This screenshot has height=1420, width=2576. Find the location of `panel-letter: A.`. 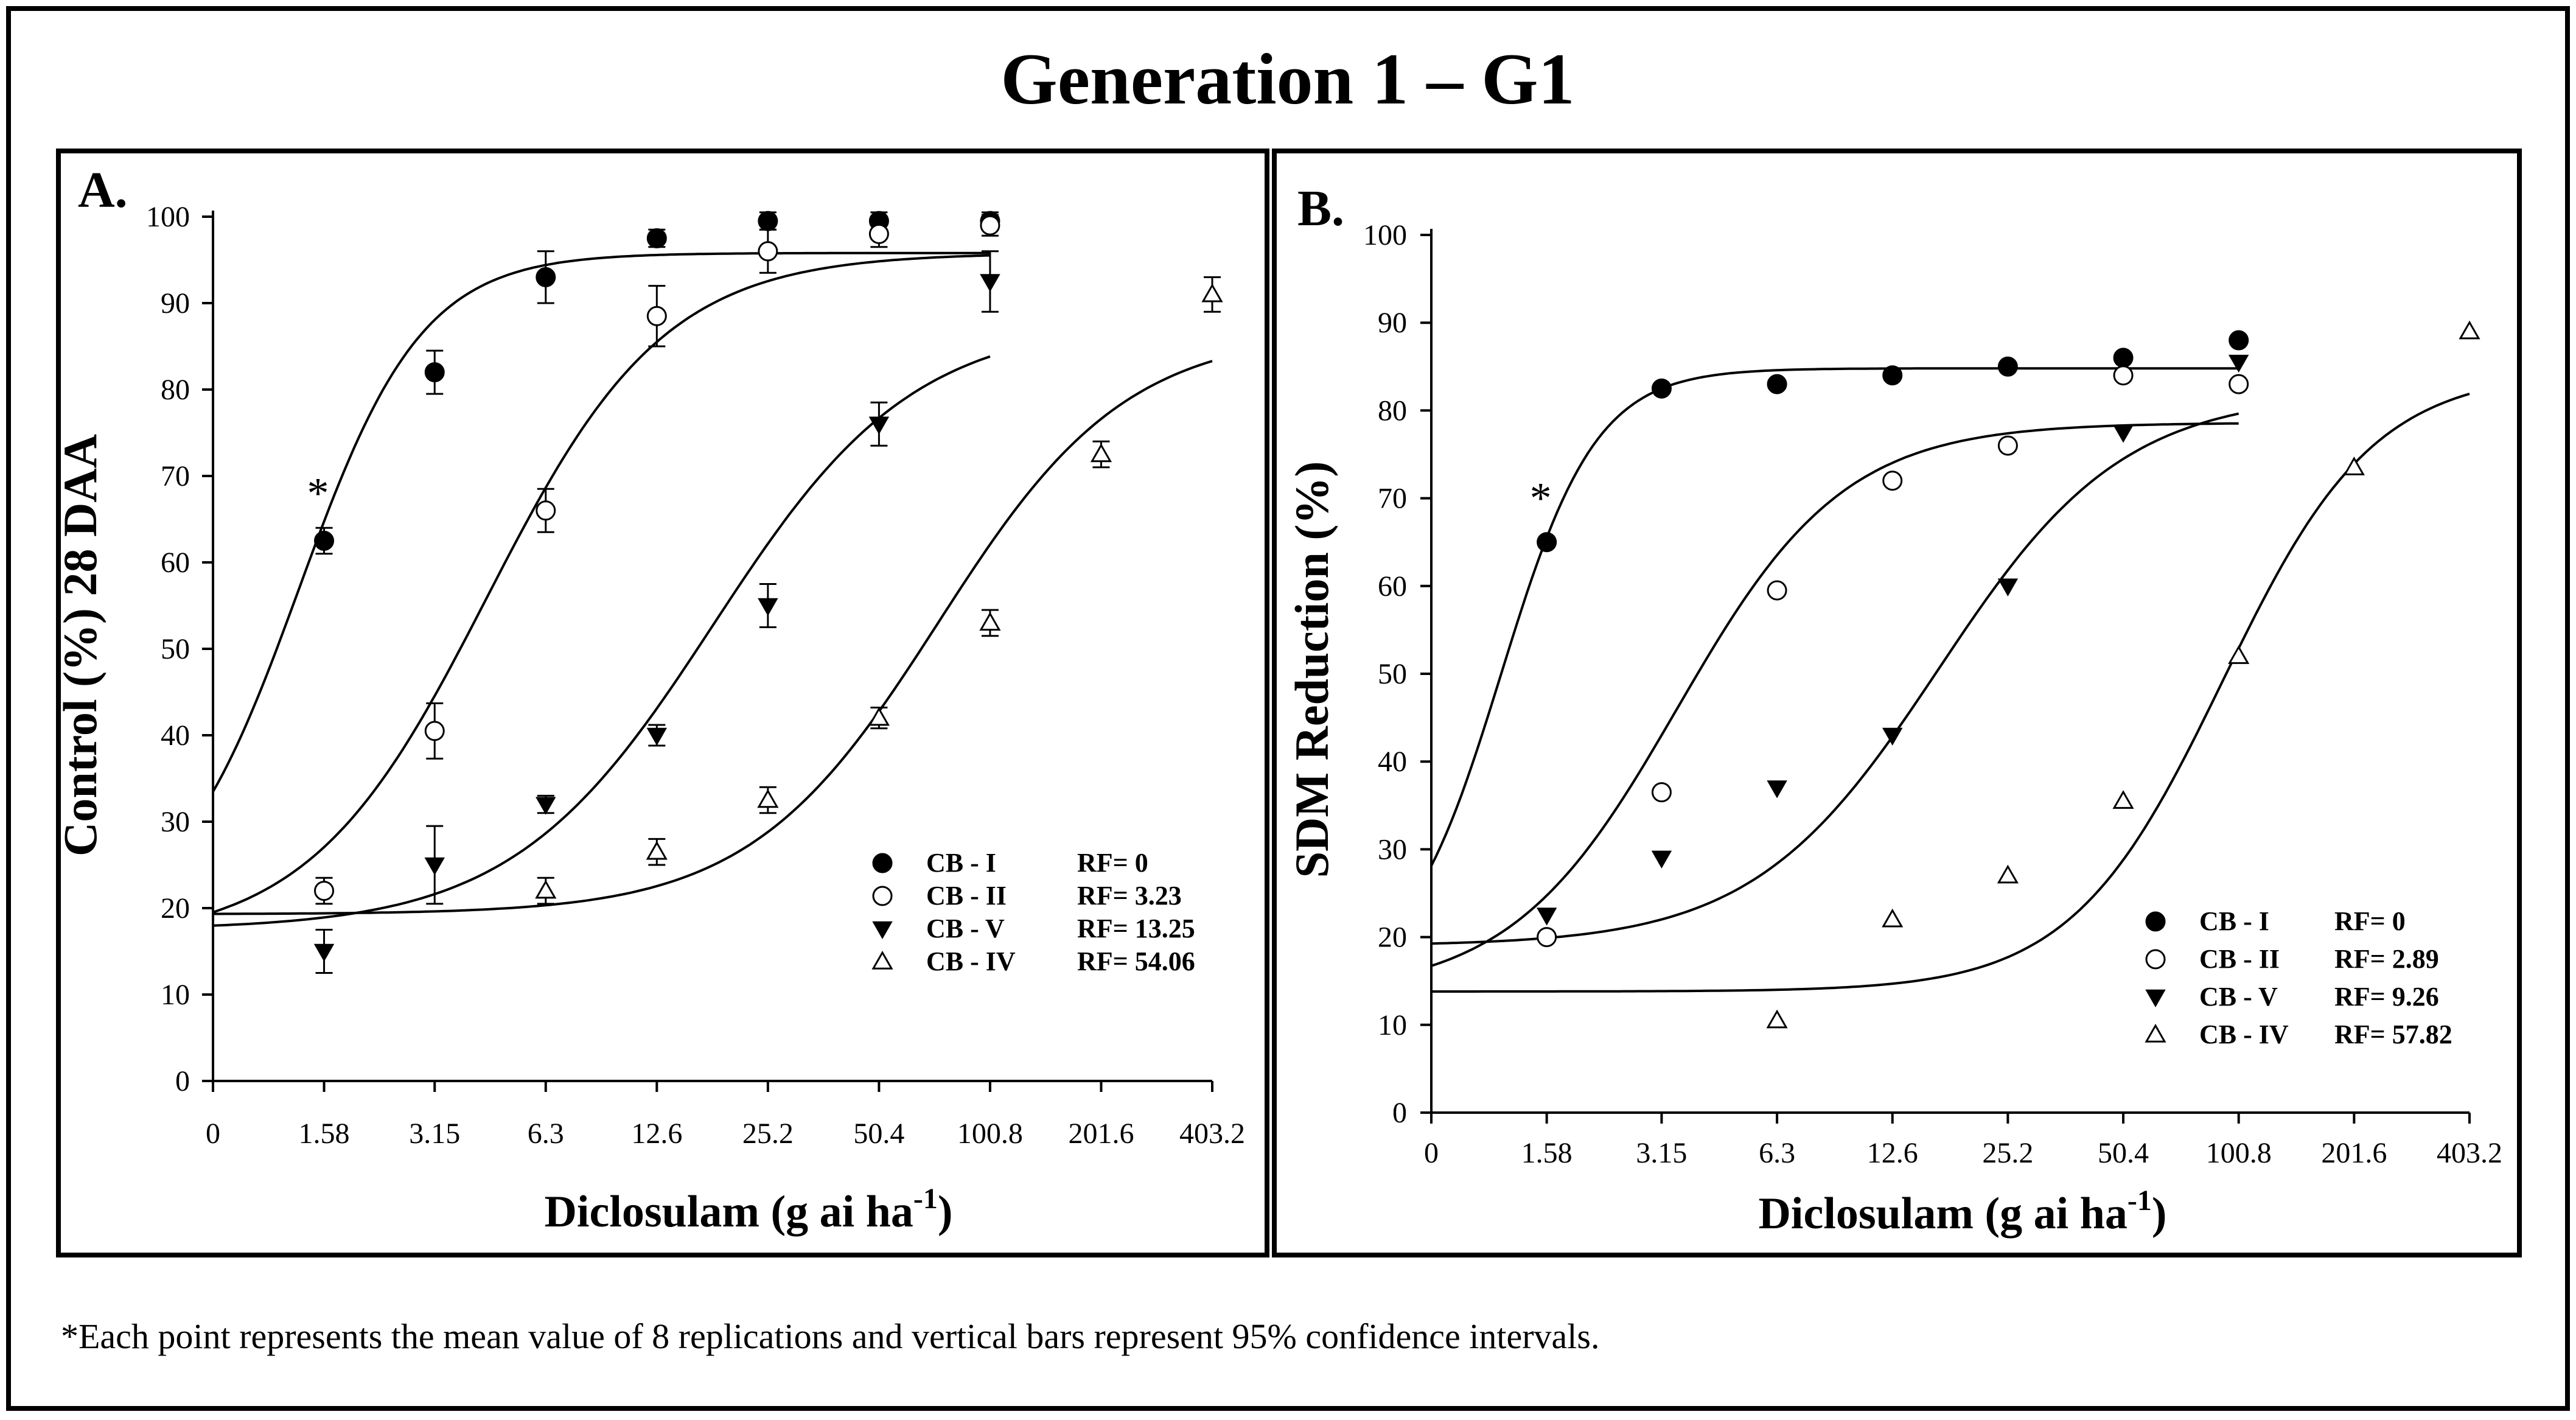

panel-letter: A. is located at coordinates (103, 190).